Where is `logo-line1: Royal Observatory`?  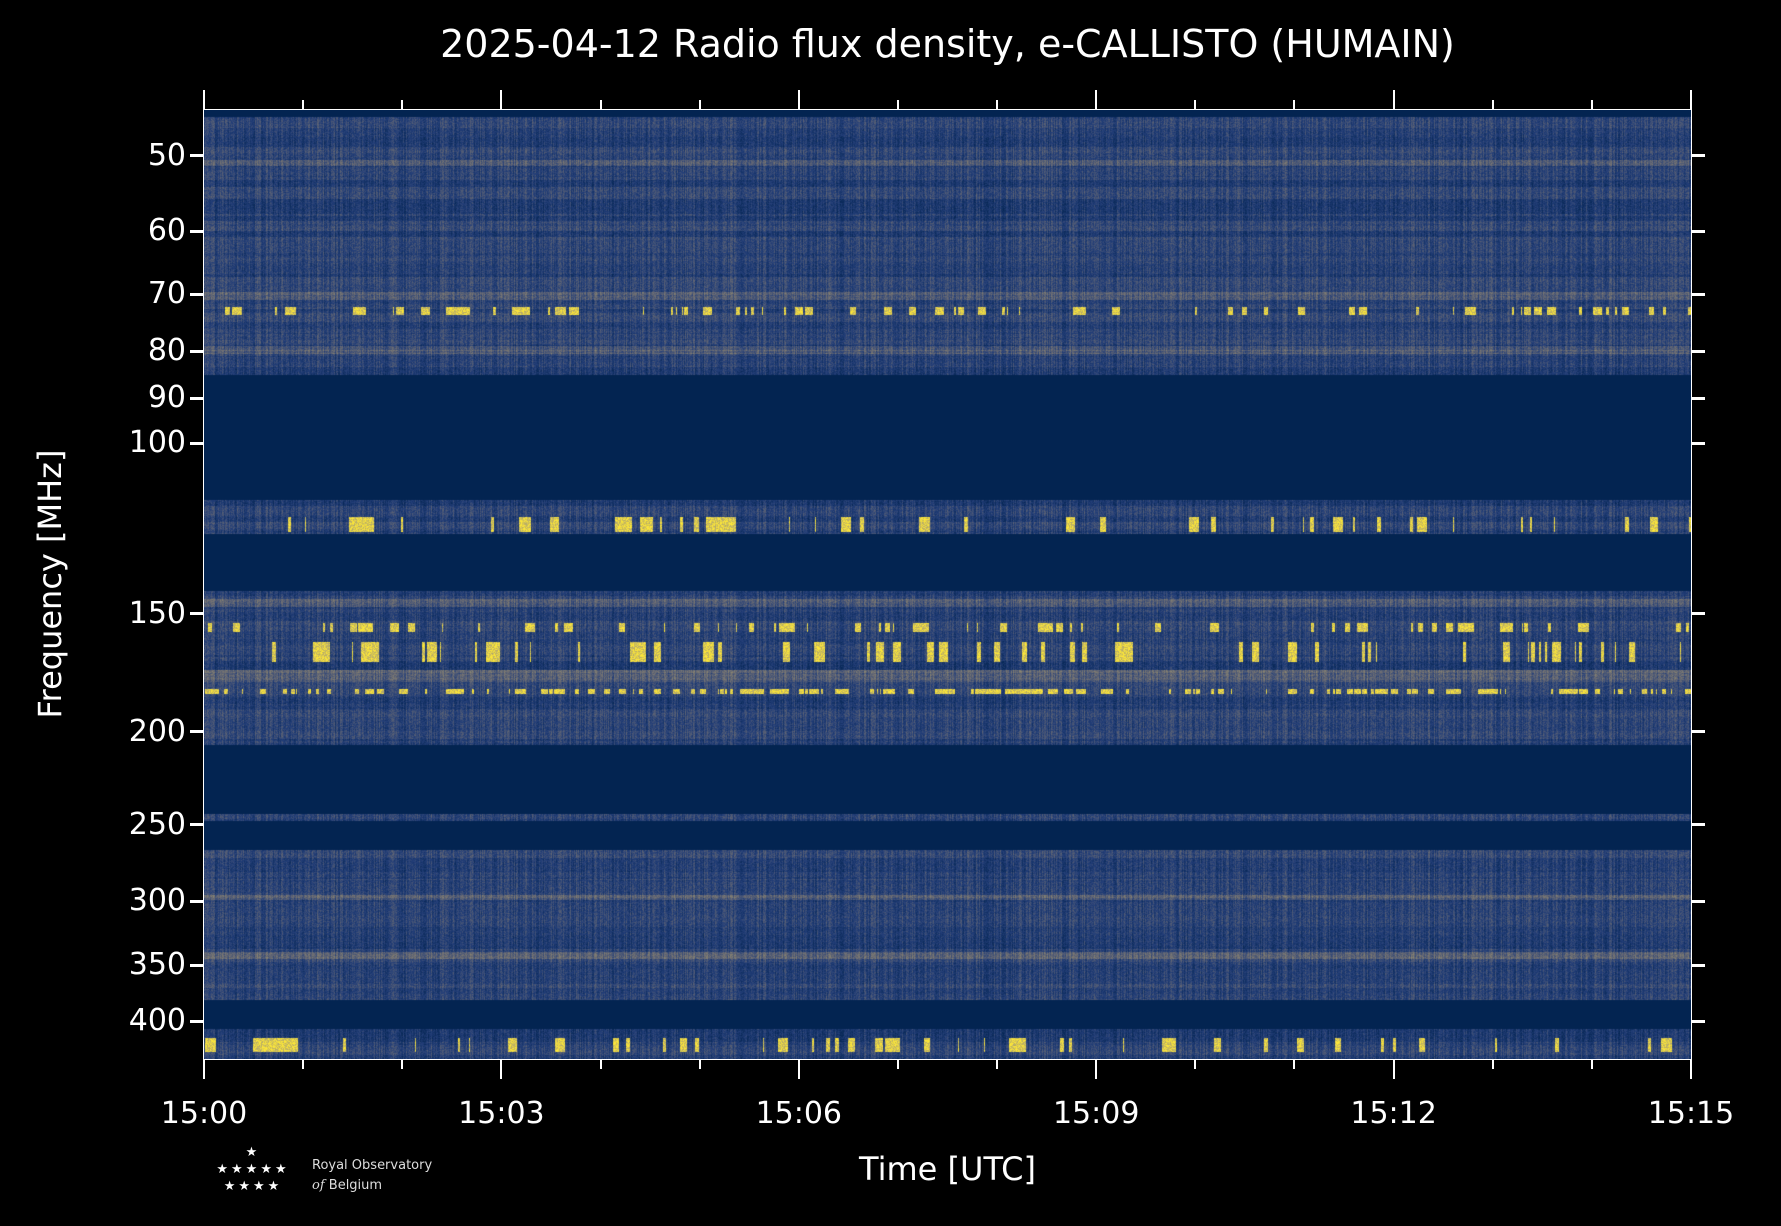
logo-line1: Royal Observatory is located at coordinates (372, 1165).